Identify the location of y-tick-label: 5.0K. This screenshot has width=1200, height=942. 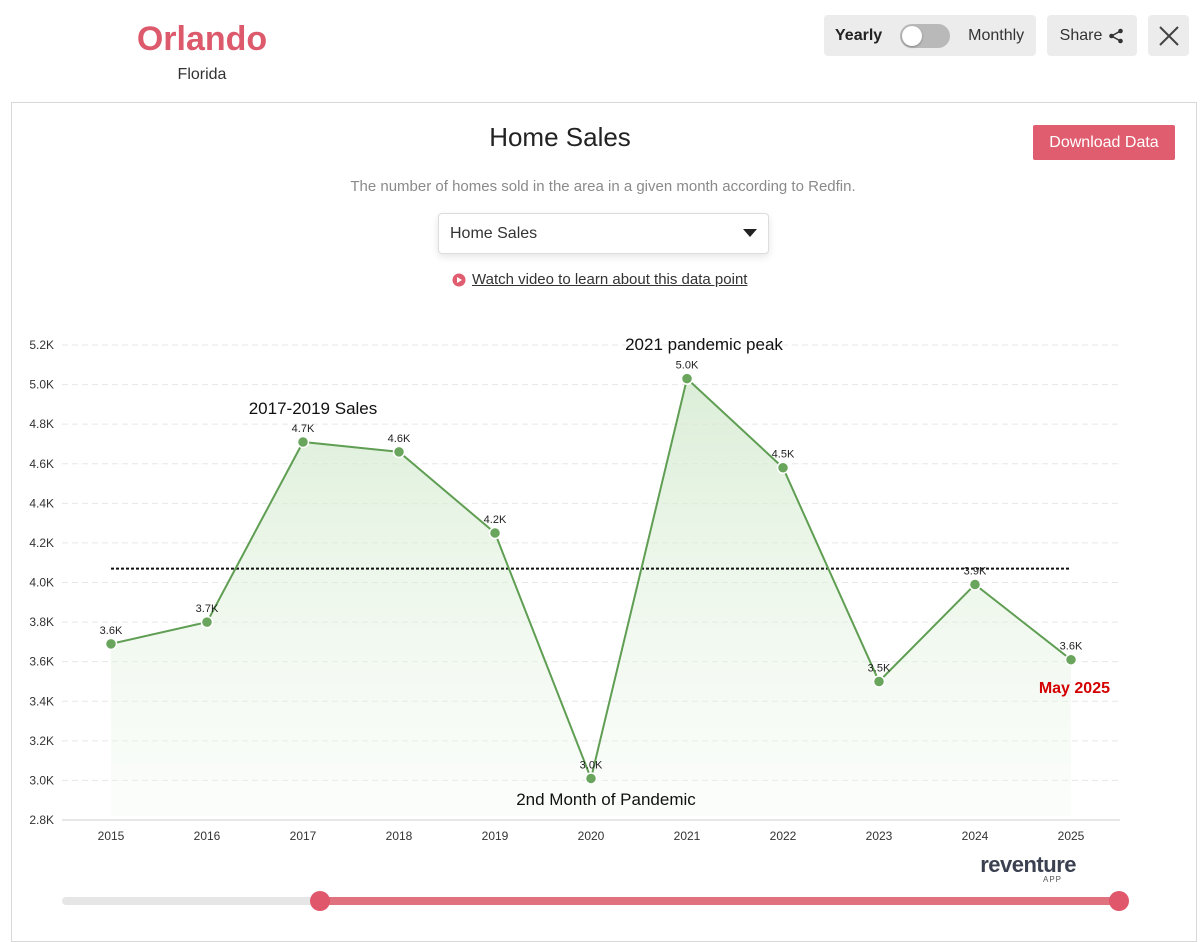
(41, 385).